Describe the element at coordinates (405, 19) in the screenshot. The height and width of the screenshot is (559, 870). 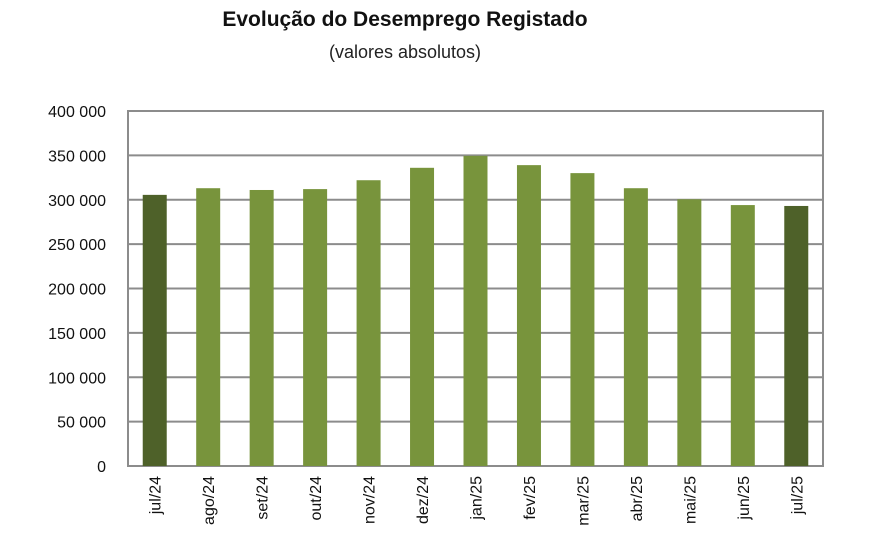
I see `chart-title: Evolução do Desemprego Registado` at that location.